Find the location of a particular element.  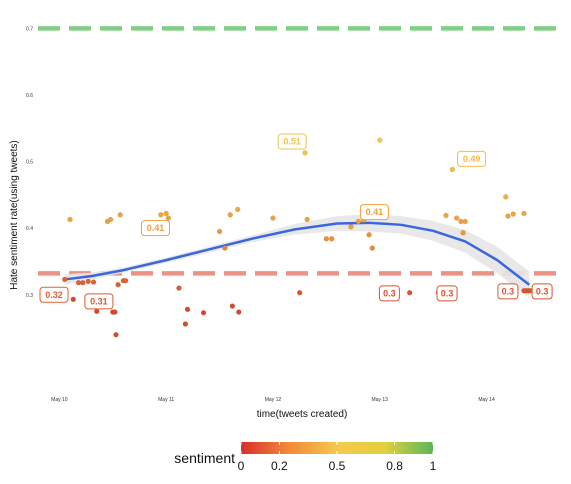

smooth-trend-line is located at coordinates (297, 253).